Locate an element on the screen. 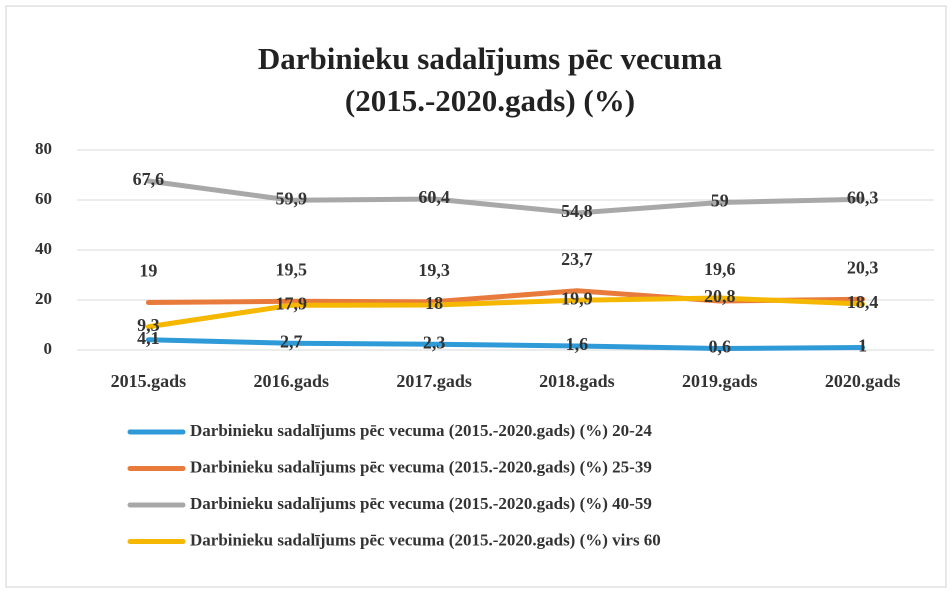 This screenshot has width=952, height=593. x-tick-label: 2018.gads is located at coordinates (577, 381).